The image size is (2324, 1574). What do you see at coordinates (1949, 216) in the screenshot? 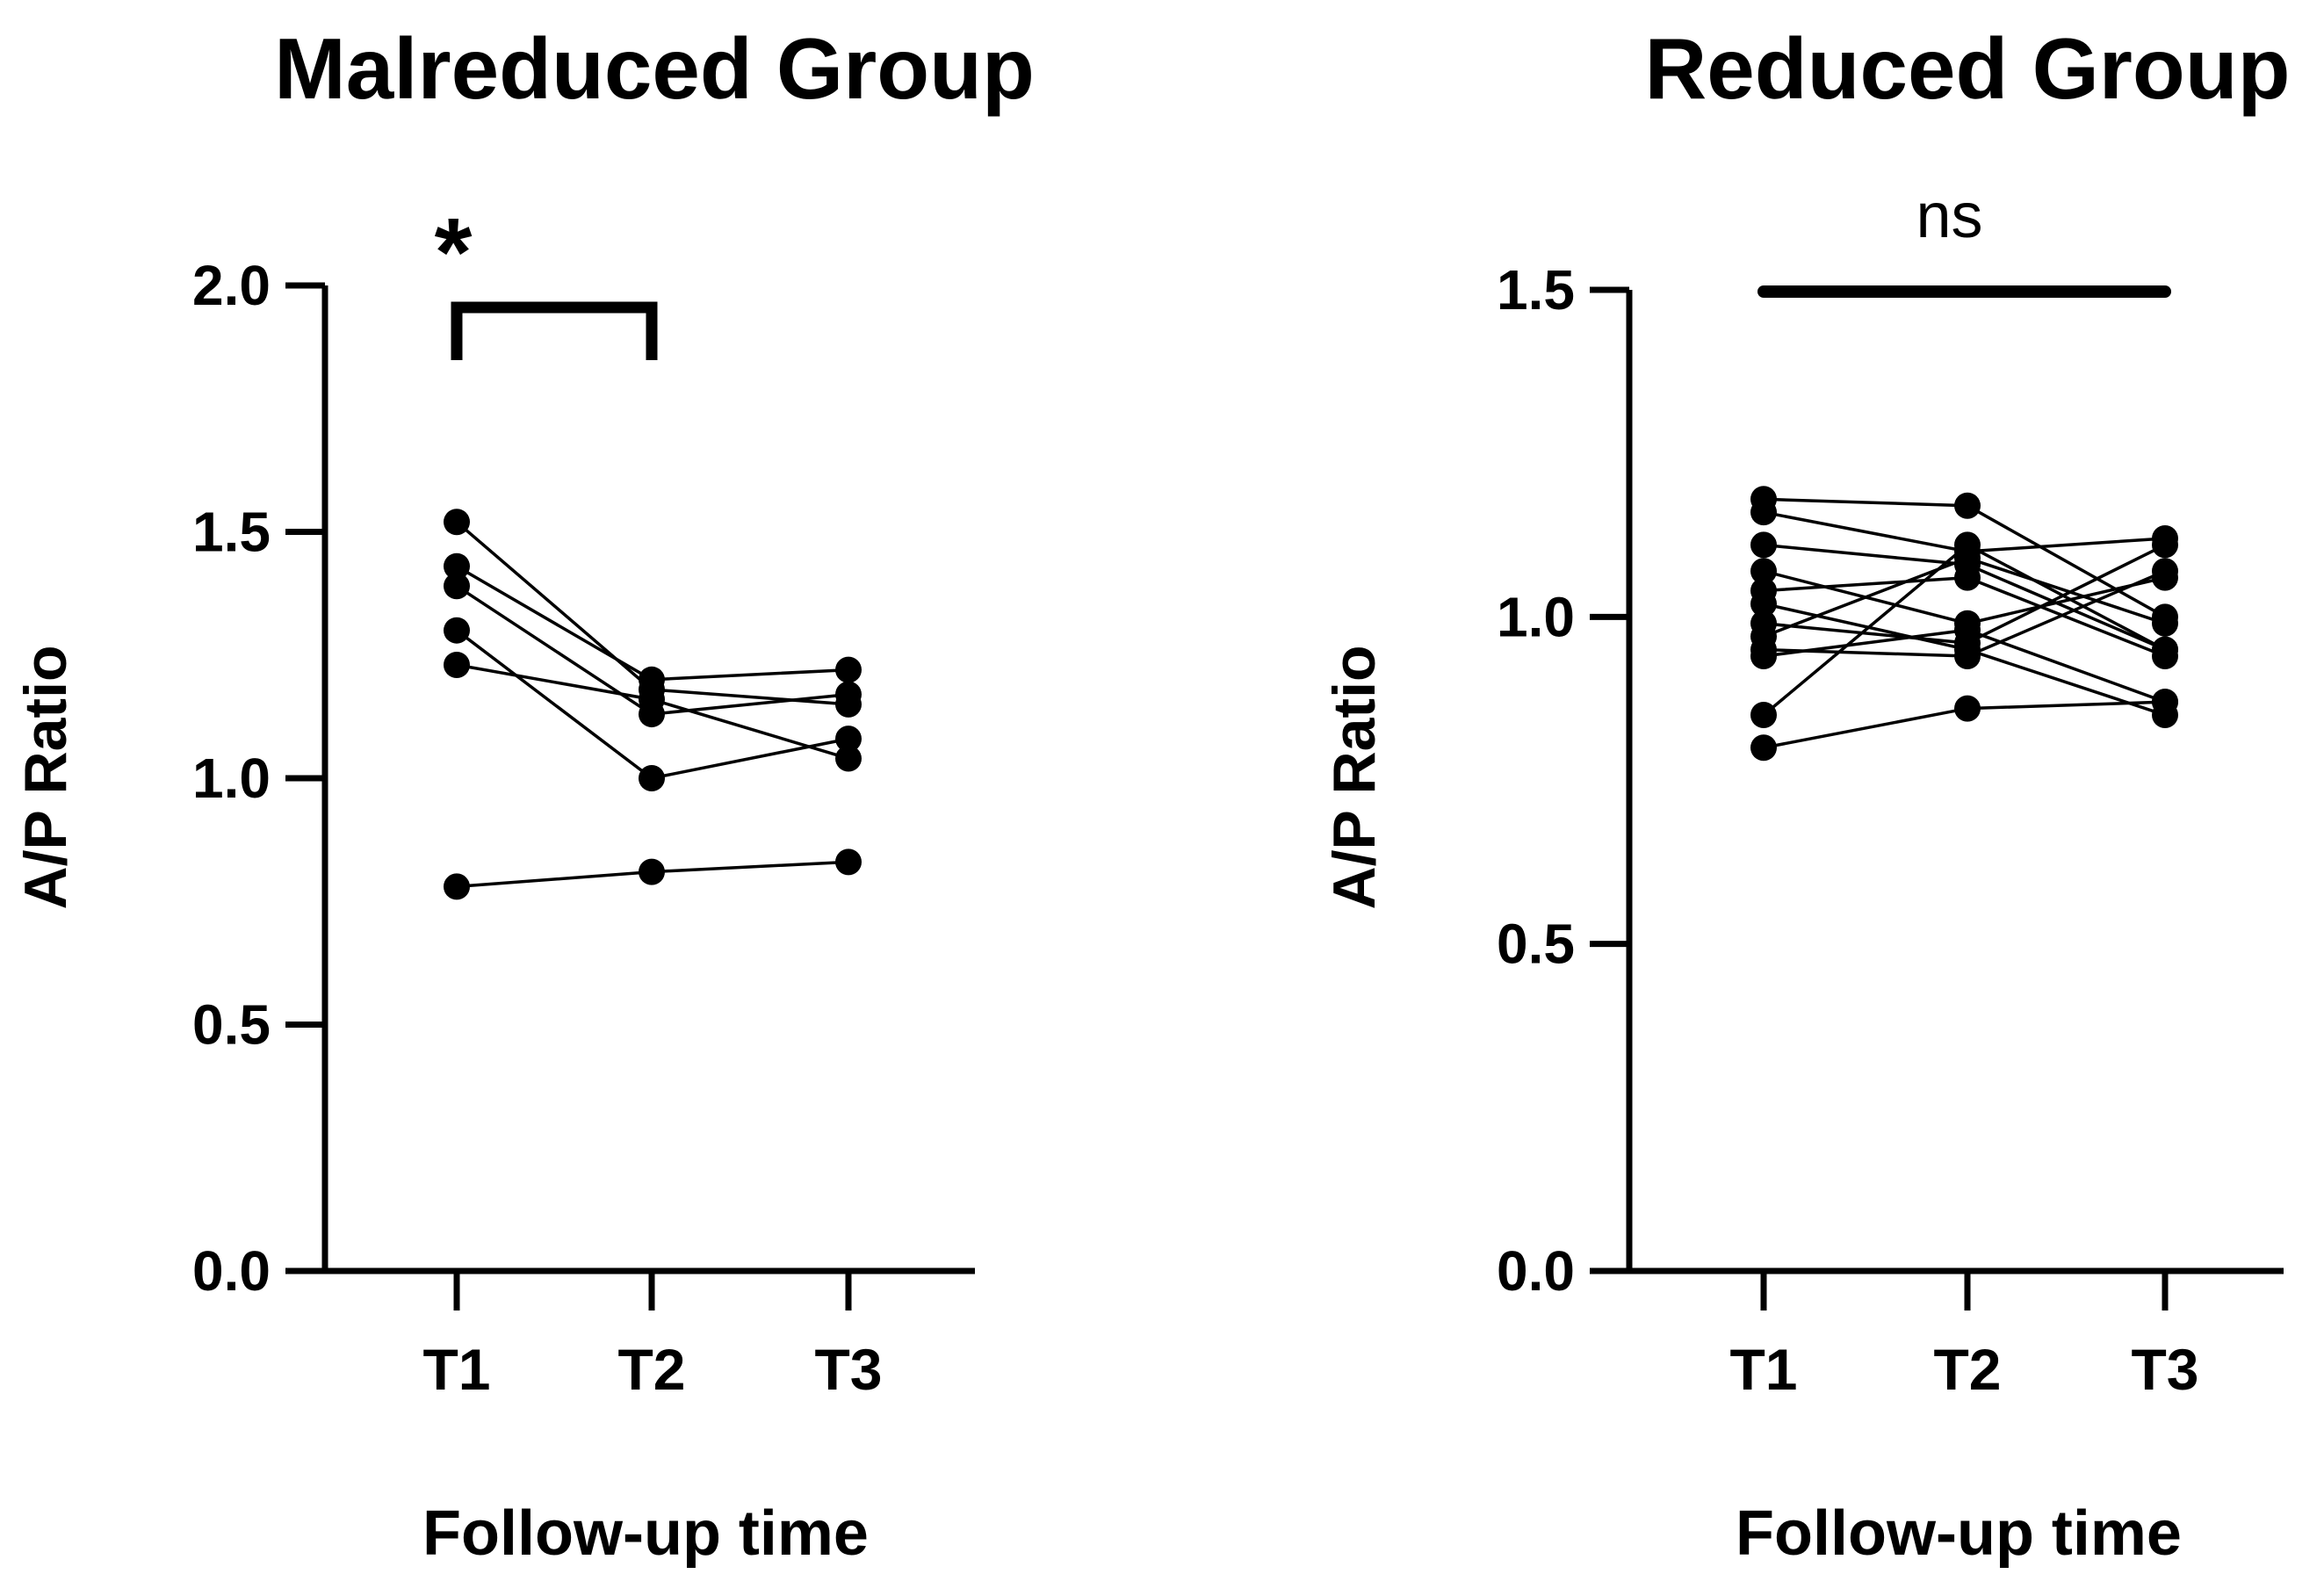
I see `significance-label: ns` at bounding box center [1949, 216].